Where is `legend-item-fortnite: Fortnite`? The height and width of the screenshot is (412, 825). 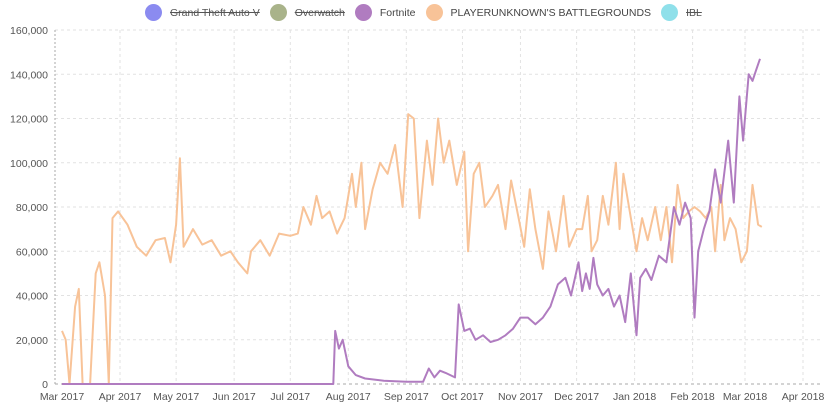
legend-item-fortnite: Fortnite is located at coordinates (385, 12).